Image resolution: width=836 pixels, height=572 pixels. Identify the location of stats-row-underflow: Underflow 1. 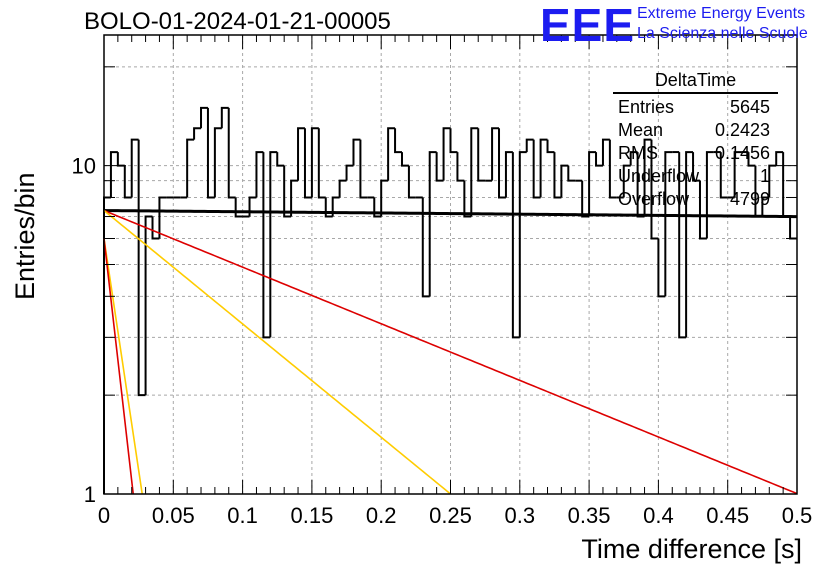
(694, 176).